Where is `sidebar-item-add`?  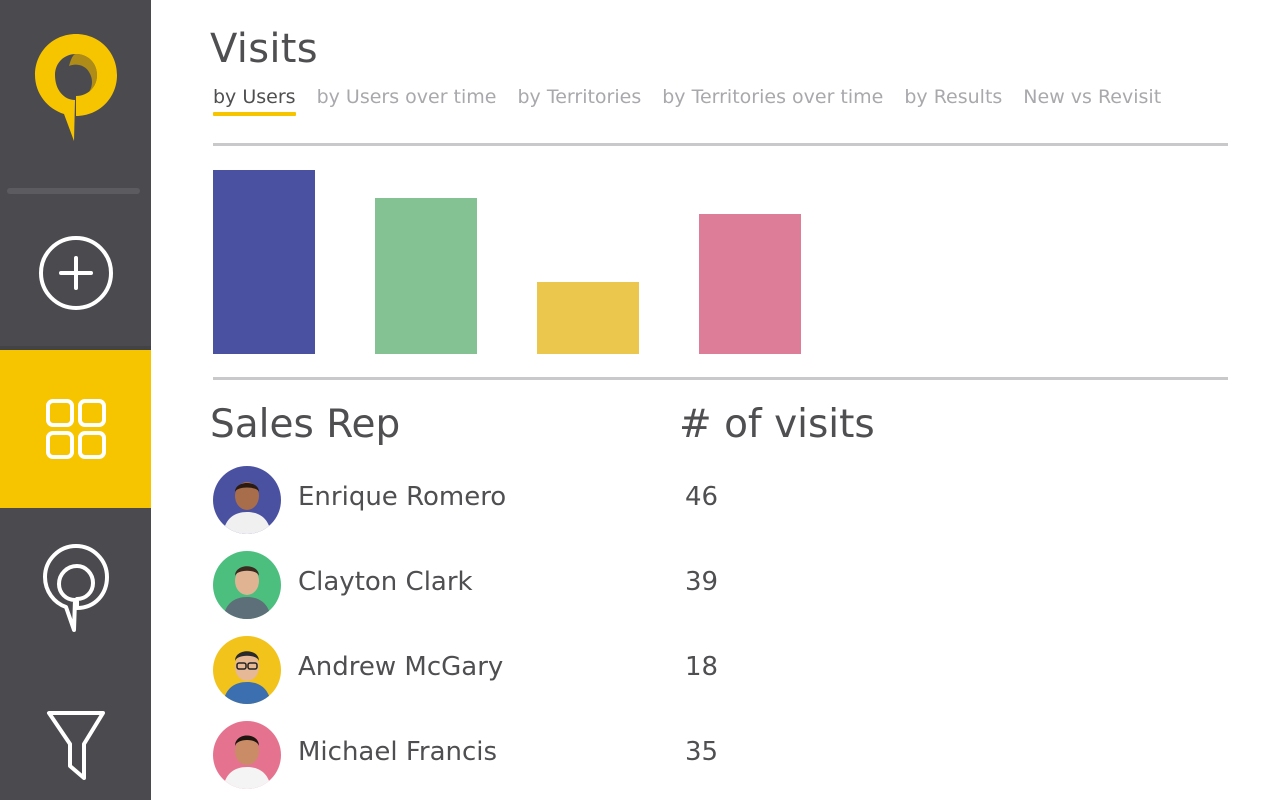
sidebar-item-add is located at coordinates (75, 273).